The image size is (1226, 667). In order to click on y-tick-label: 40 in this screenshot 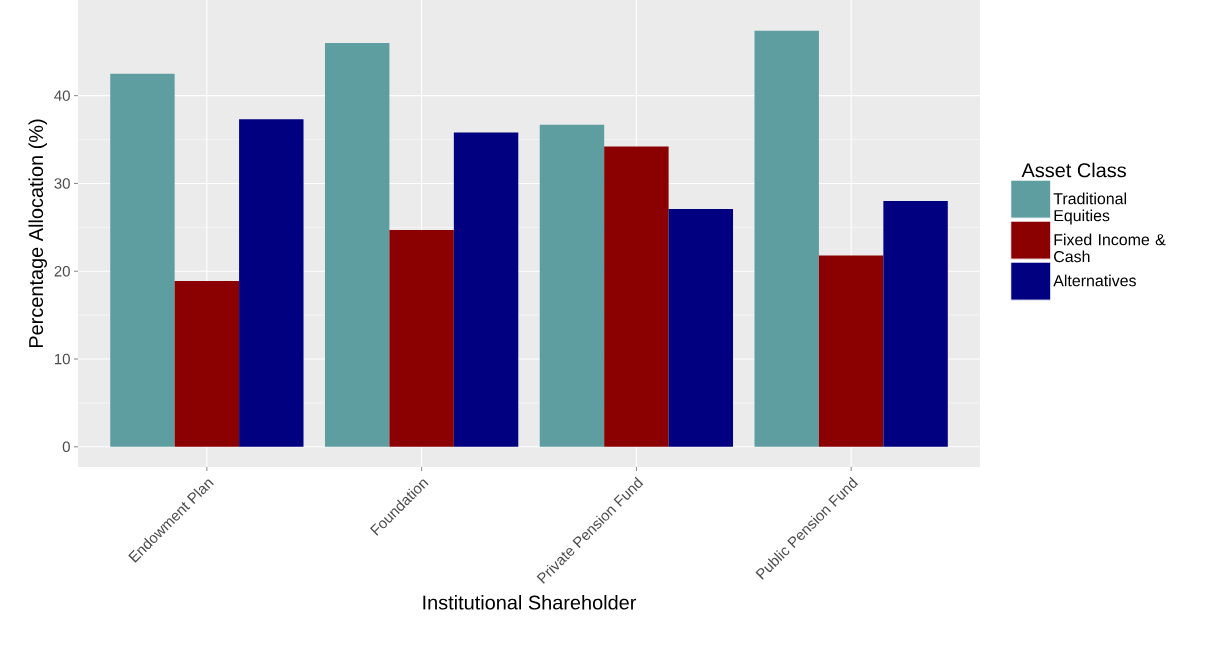, I will do `click(62, 95)`.